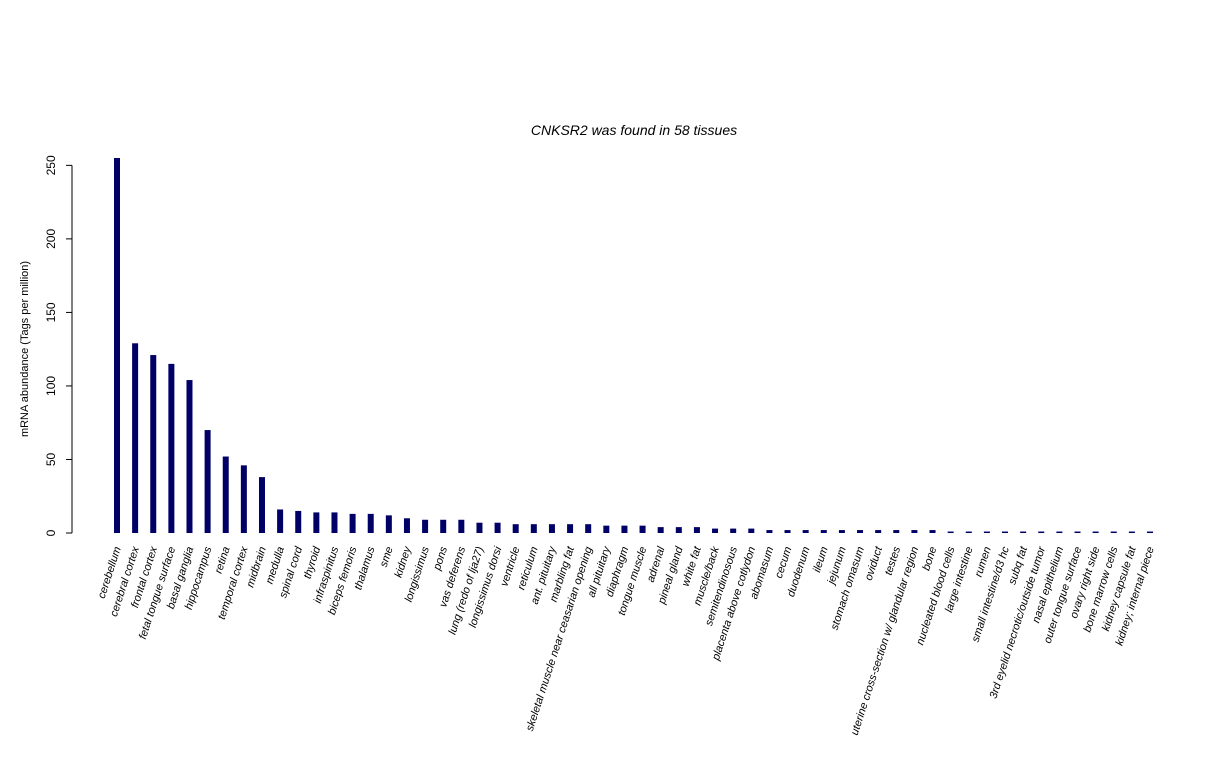 This screenshot has width=1224, height=768. I want to click on category-label: bone, so click(929, 558).